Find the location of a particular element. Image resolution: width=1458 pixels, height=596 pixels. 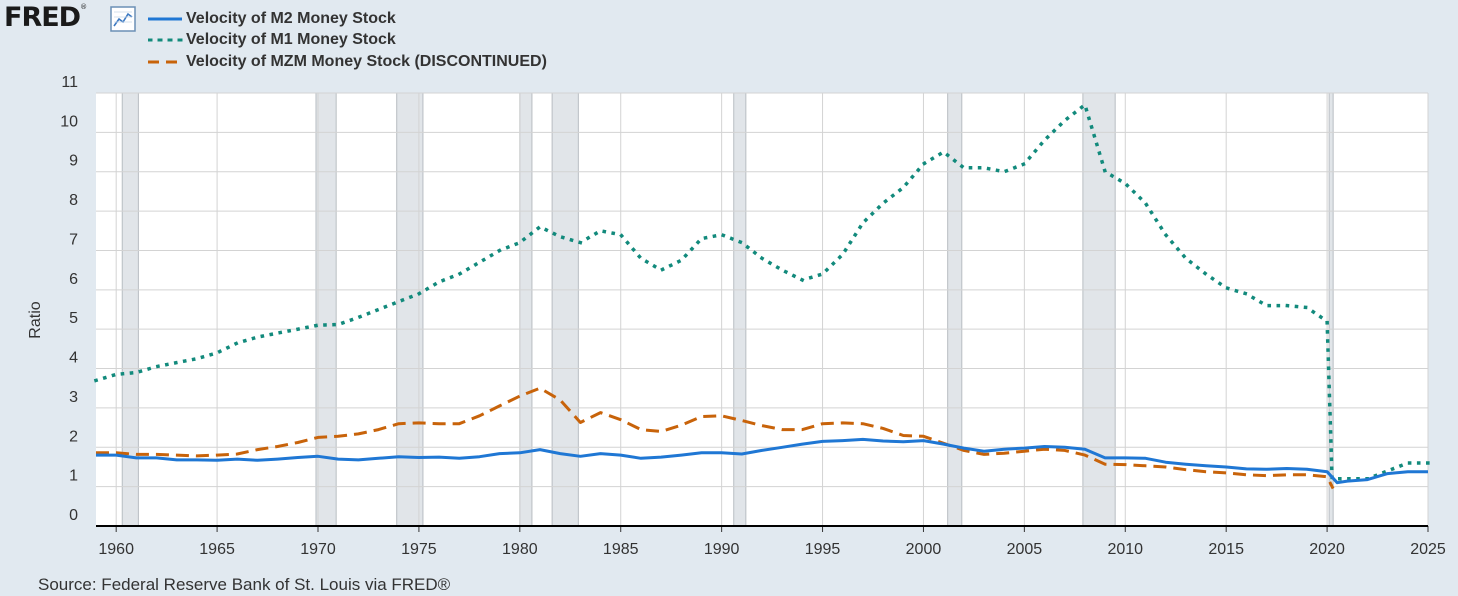

fred-logo: FRED® is located at coordinates (45, 17).